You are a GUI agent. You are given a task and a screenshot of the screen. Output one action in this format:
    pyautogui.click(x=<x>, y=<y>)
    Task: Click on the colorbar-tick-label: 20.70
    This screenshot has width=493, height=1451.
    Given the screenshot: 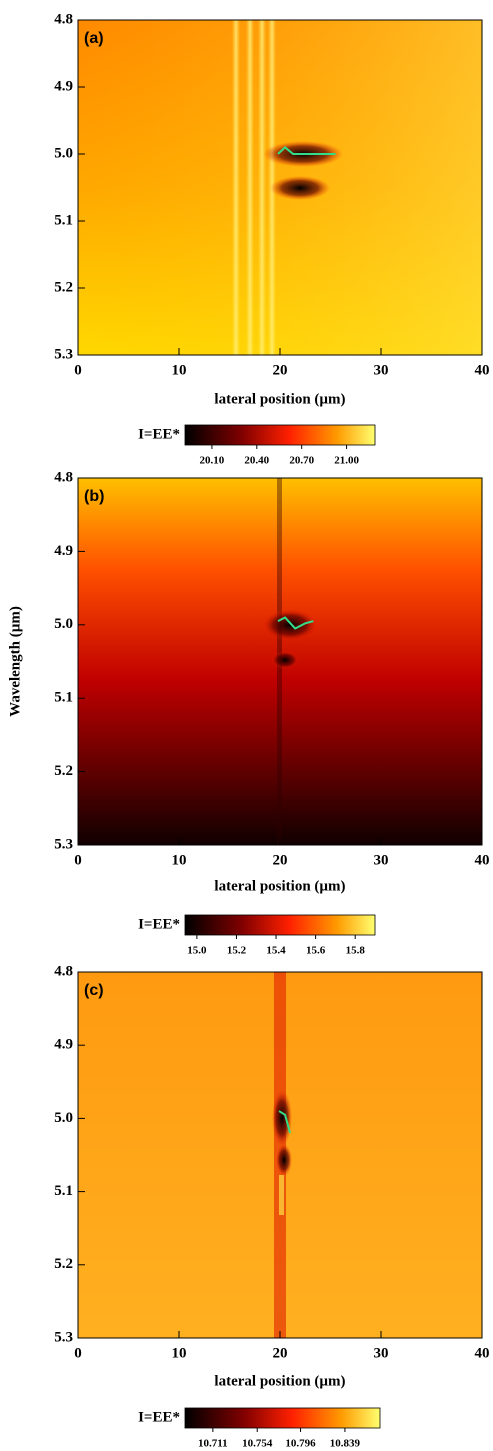 What is the action you would take?
    pyautogui.click(x=301, y=461)
    